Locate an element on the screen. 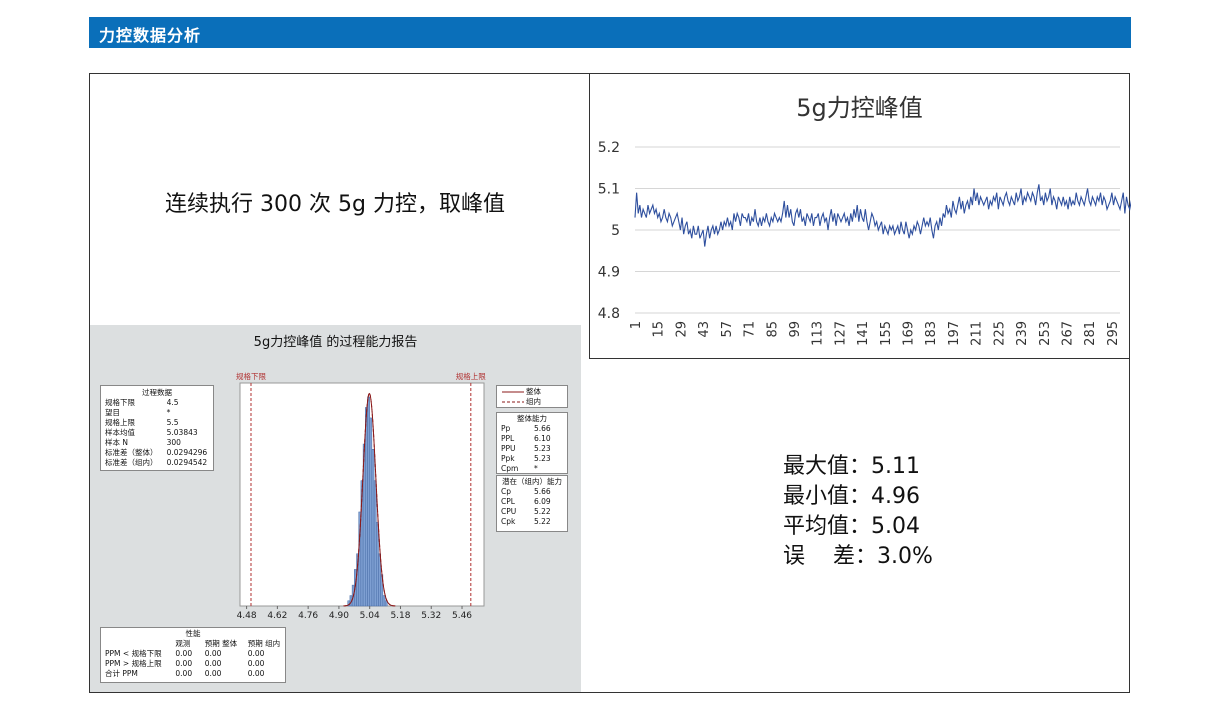 Image resolution: width=1226 pixels, height=706 pixels. overall-capability-row-cell: 5.66 is located at coordinates (542, 428).